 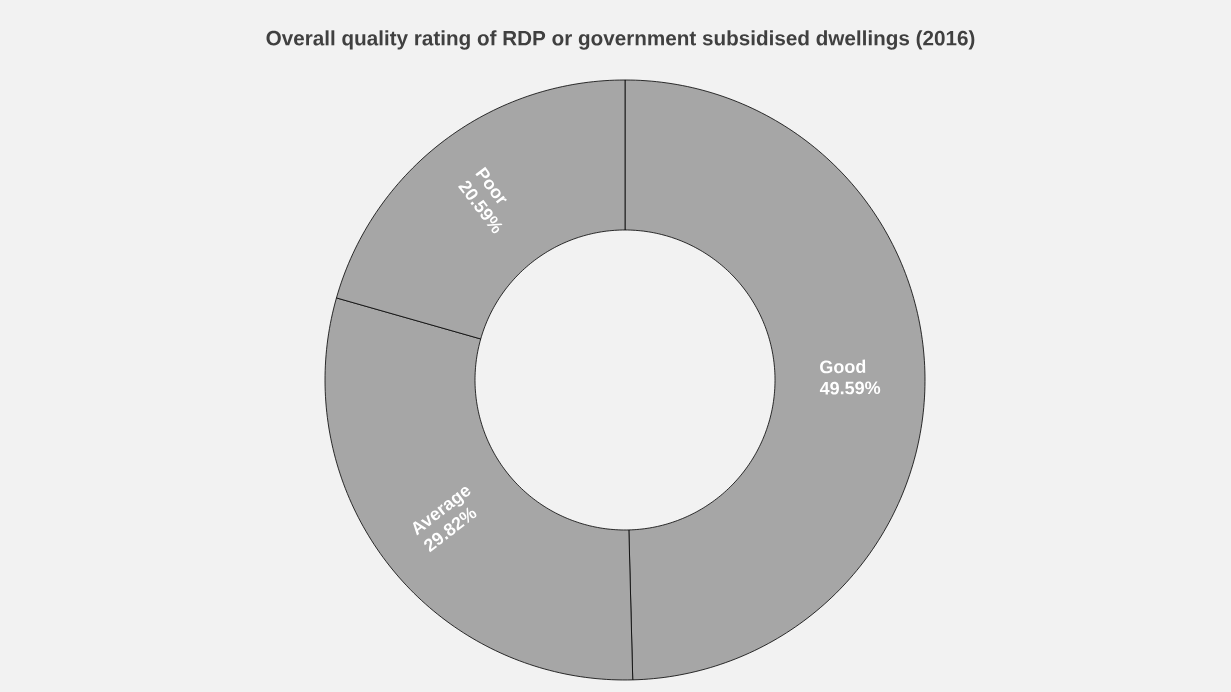 What do you see at coordinates (850, 388) in the screenshot?
I see `data-label: 49.59%` at bounding box center [850, 388].